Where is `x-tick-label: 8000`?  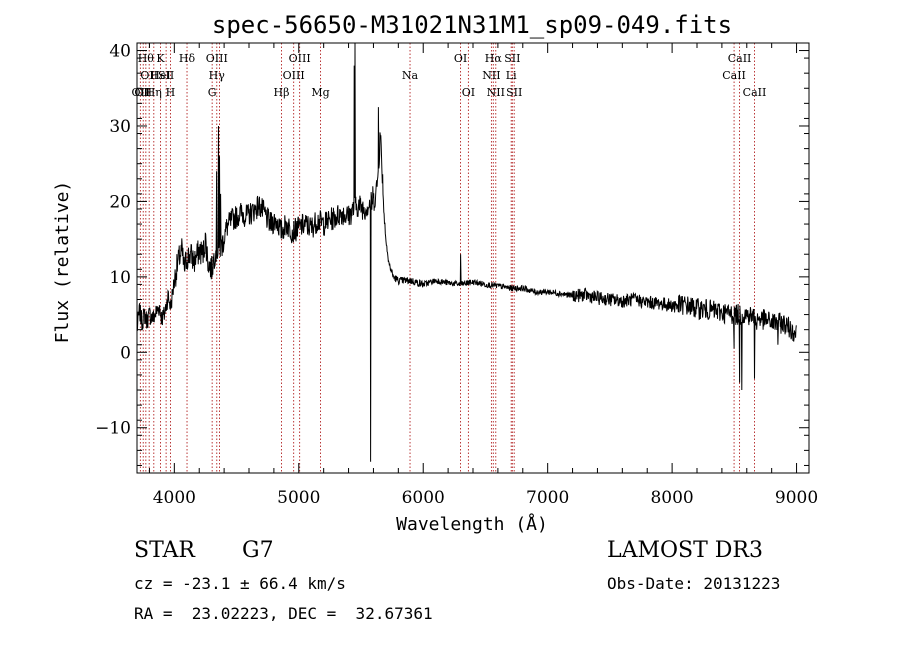
x-tick-label: 8000 is located at coordinates (671, 498).